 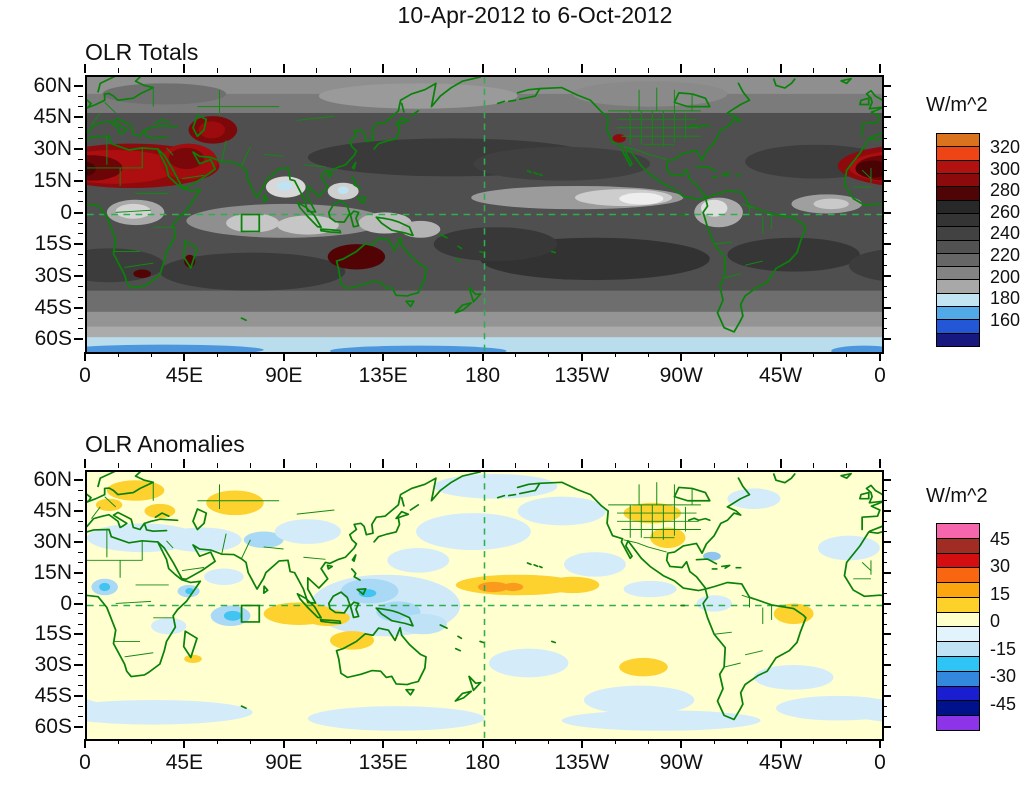 What do you see at coordinates (66, 603) in the screenshot?
I see `y-tick-label: 0` at bounding box center [66, 603].